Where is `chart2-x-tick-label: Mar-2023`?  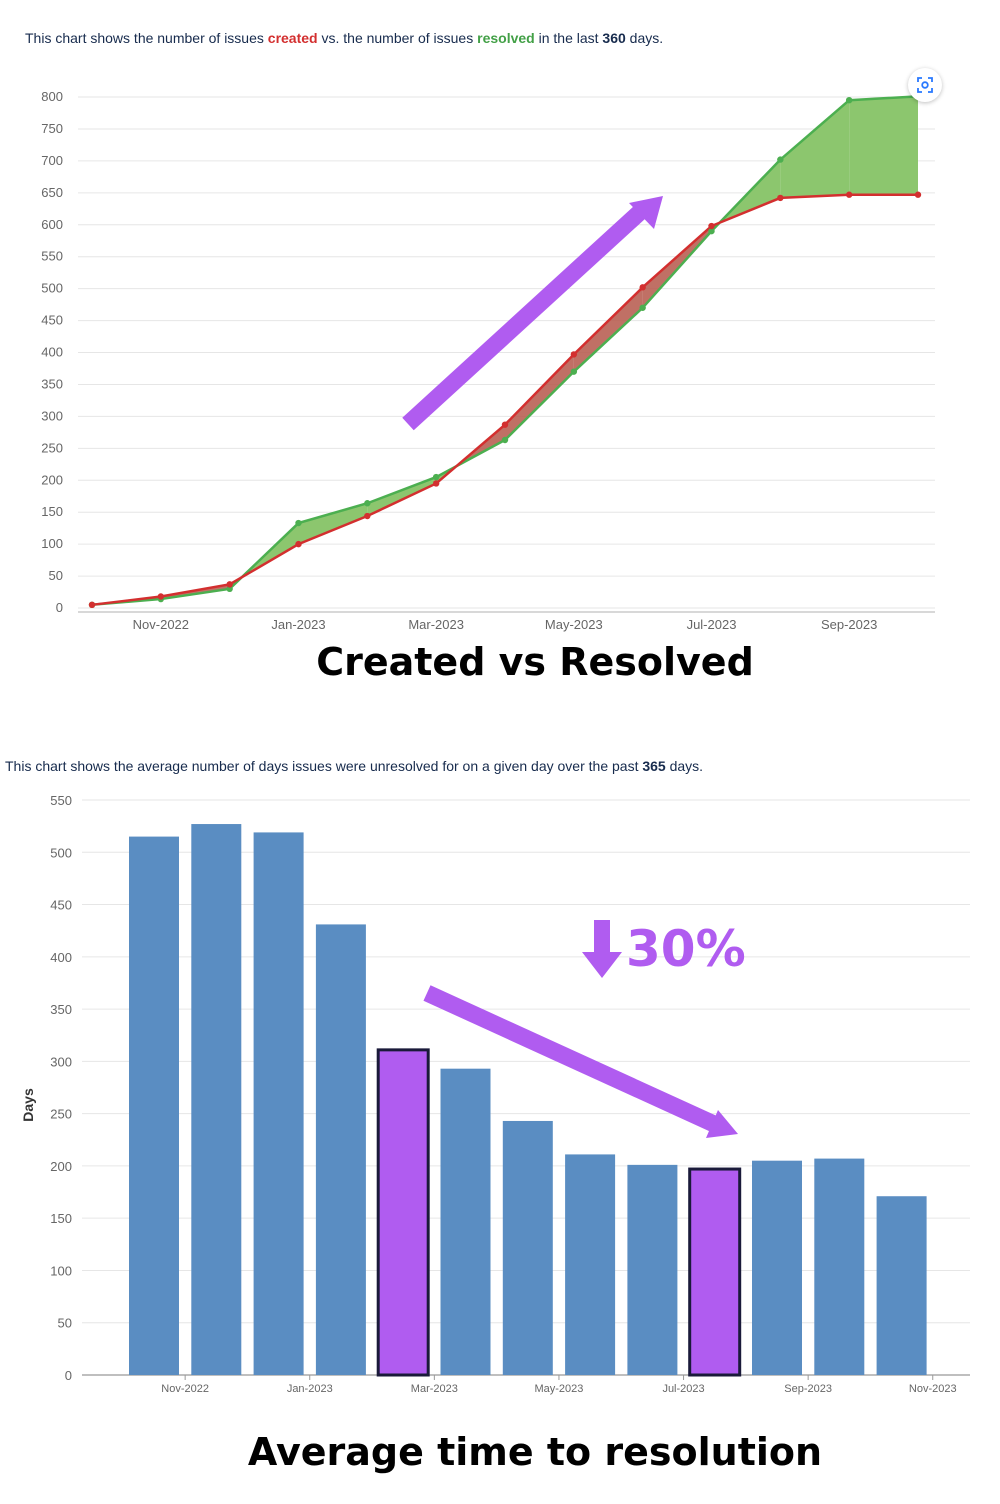
chart2-x-tick-label: Mar-2023 is located at coordinates (434, 1389).